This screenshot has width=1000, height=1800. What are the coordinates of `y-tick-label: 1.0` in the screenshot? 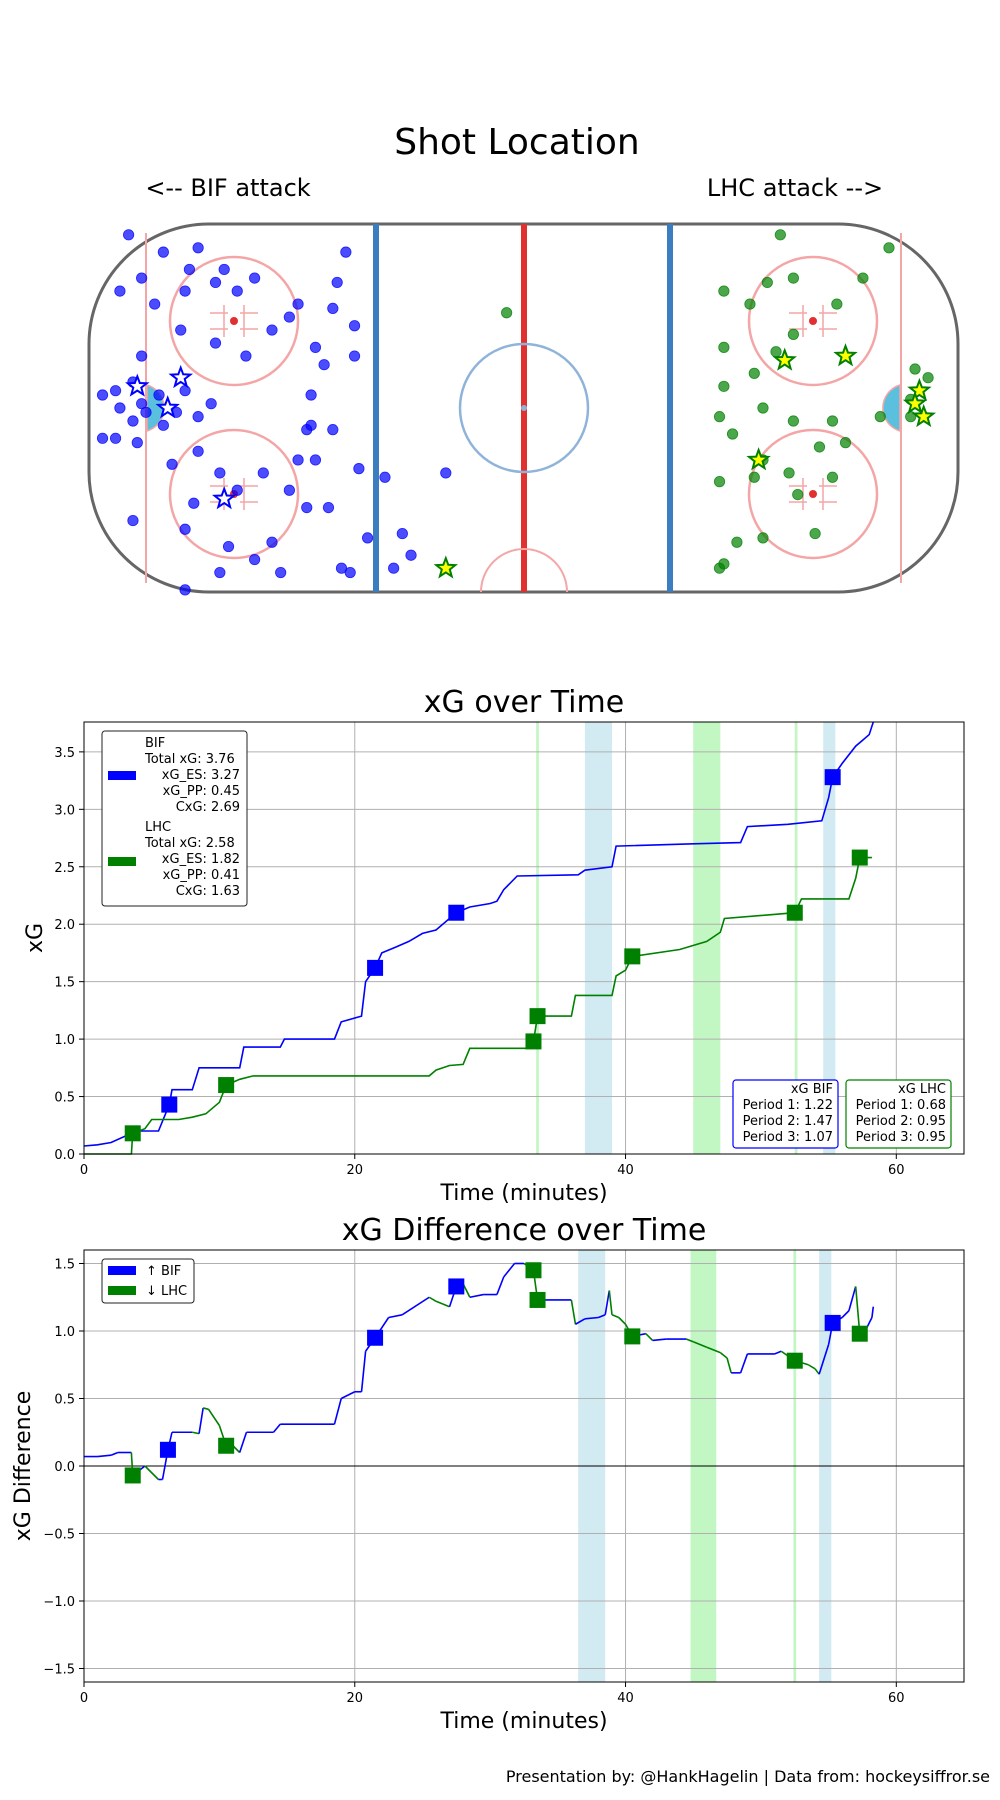 It's located at (64, 1040).